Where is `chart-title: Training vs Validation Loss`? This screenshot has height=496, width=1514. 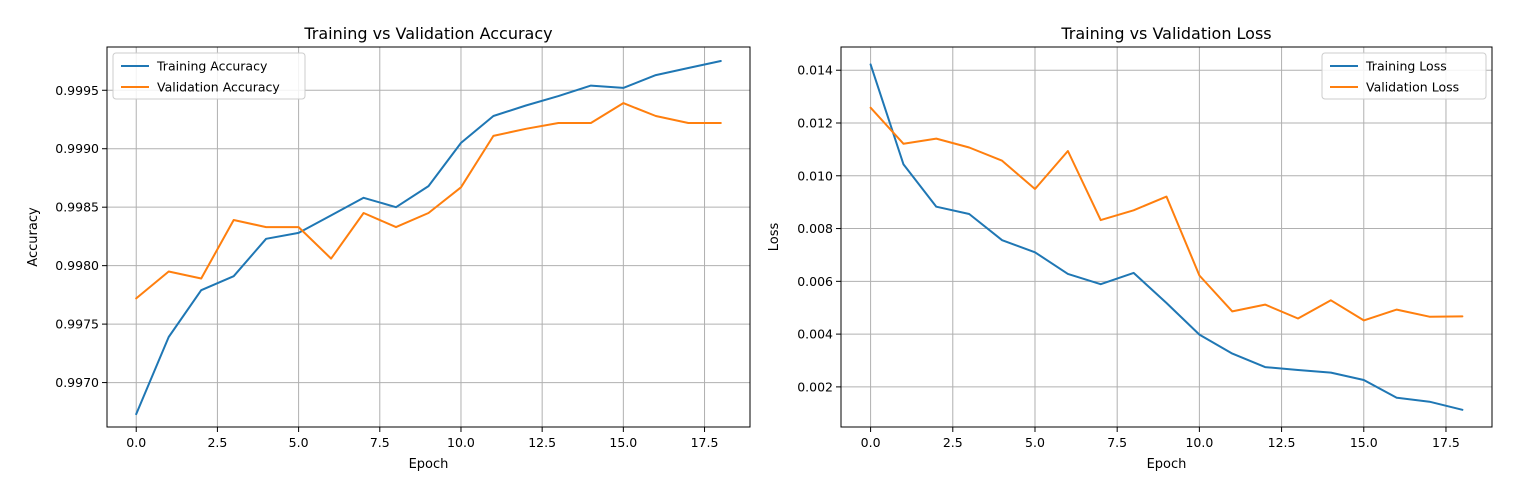 chart-title: Training vs Validation Loss is located at coordinates (1165, 33).